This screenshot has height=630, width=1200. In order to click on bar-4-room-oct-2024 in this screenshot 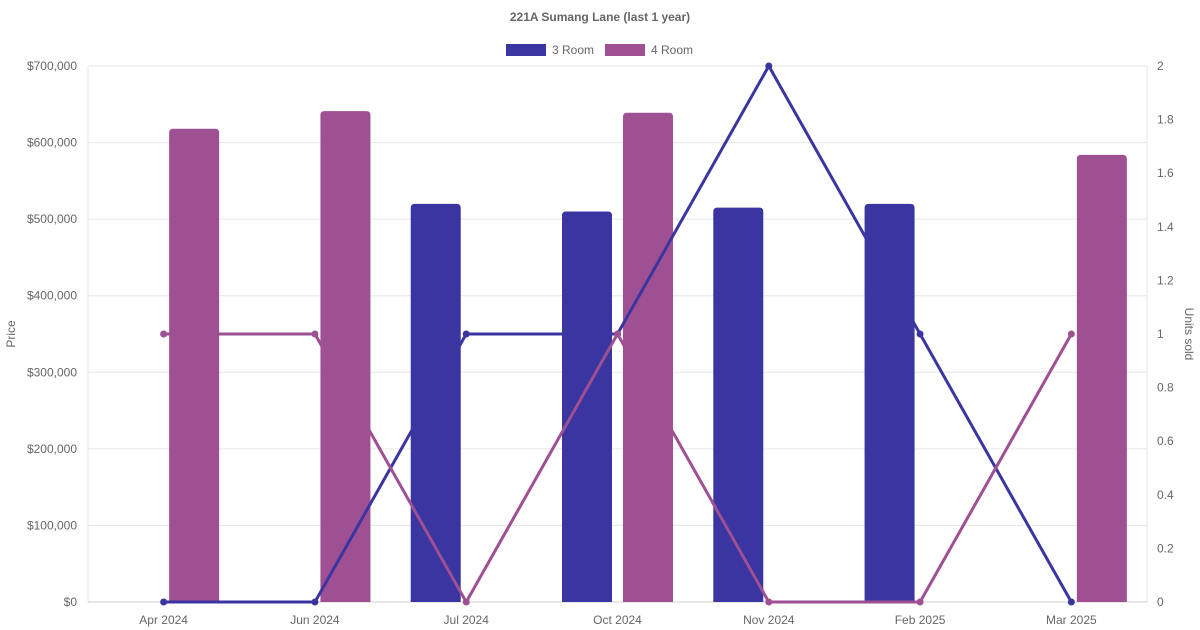, I will do `click(648, 357)`.